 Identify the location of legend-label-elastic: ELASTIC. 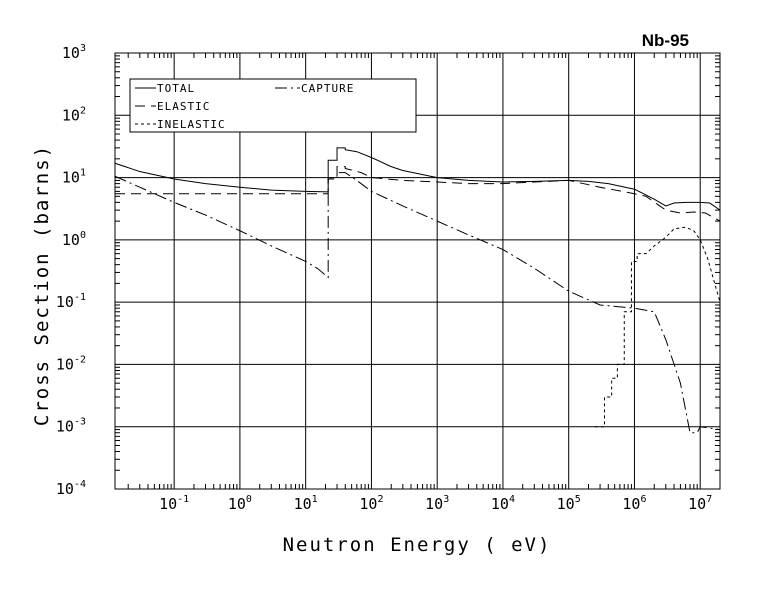
(183, 106).